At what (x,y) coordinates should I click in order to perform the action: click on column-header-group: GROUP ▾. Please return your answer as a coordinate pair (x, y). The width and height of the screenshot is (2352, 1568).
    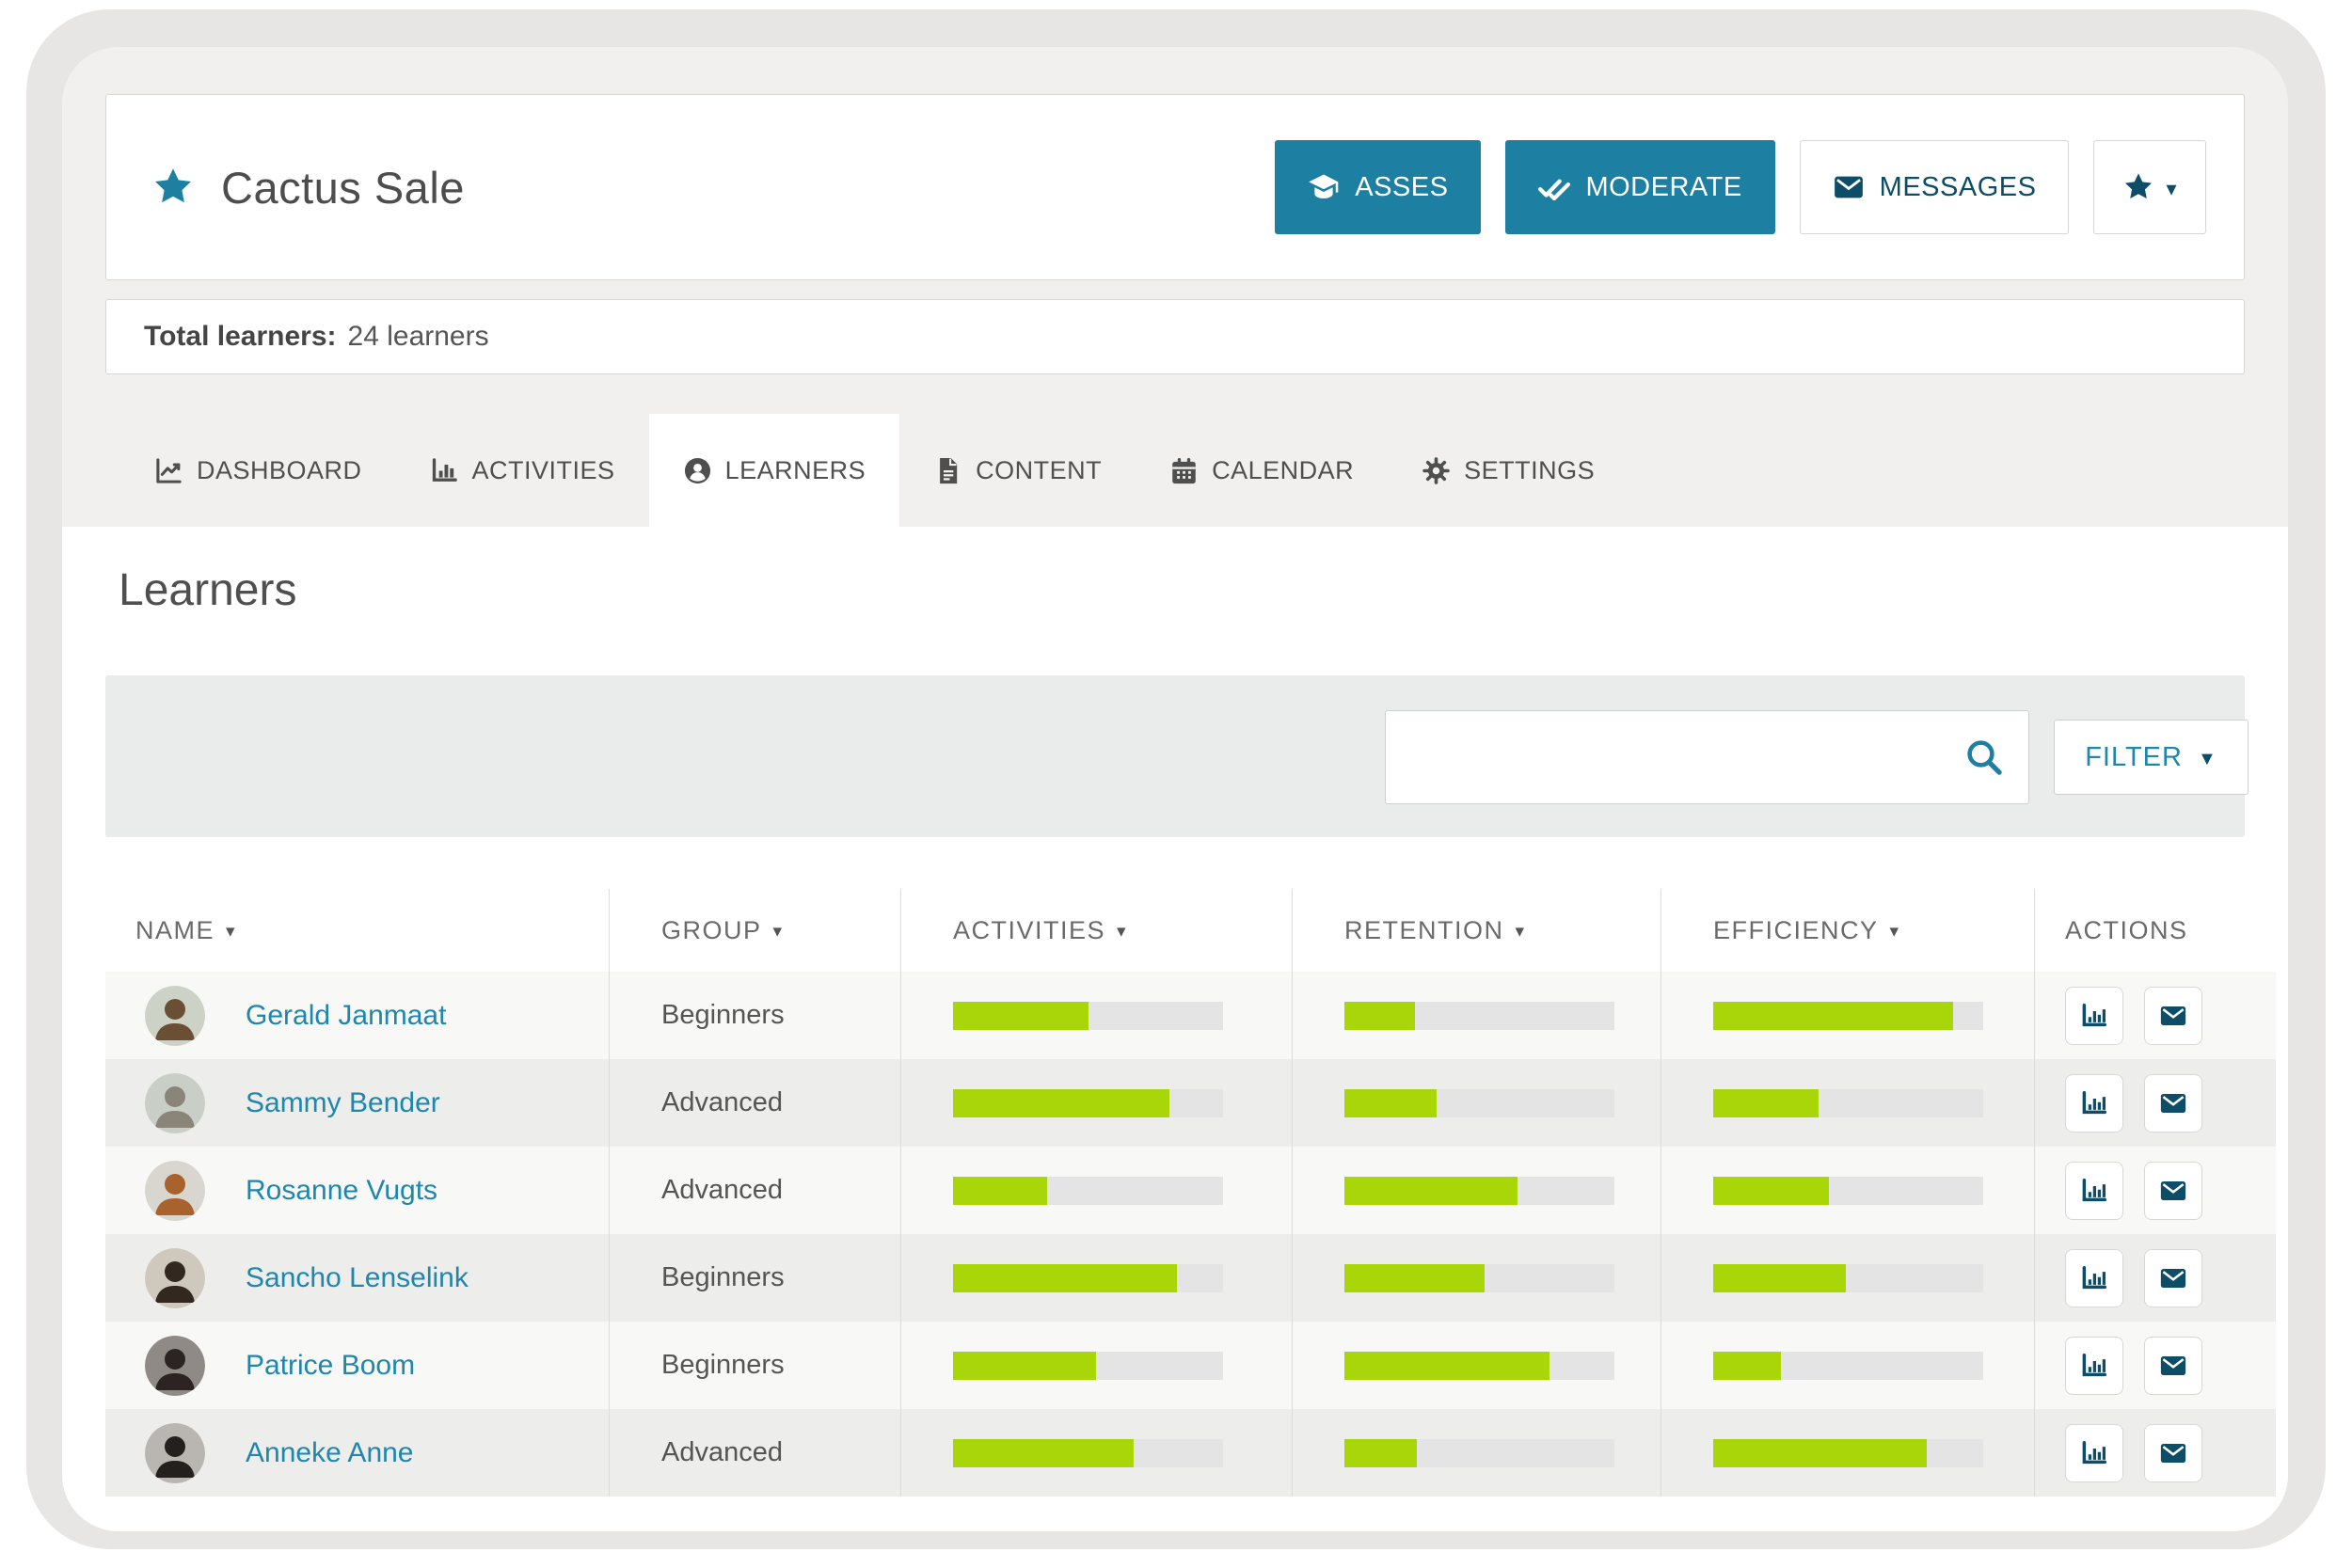
    Looking at the image, I should click on (754, 930).